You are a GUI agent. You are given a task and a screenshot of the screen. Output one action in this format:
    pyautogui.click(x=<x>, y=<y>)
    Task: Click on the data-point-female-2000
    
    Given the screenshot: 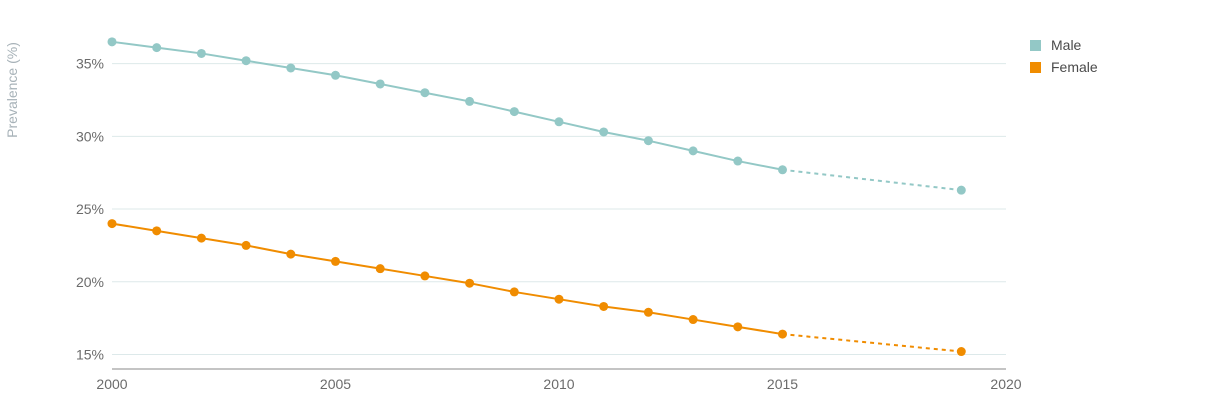 What is the action you would take?
    pyautogui.click(x=112, y=224)
    